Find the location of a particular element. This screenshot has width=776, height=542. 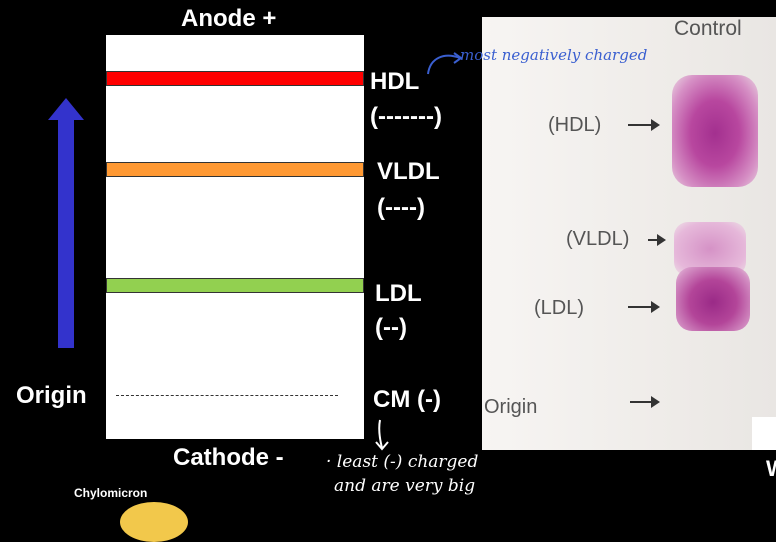

annotation-arrow-down-icon is located at coordinates (382, 435).